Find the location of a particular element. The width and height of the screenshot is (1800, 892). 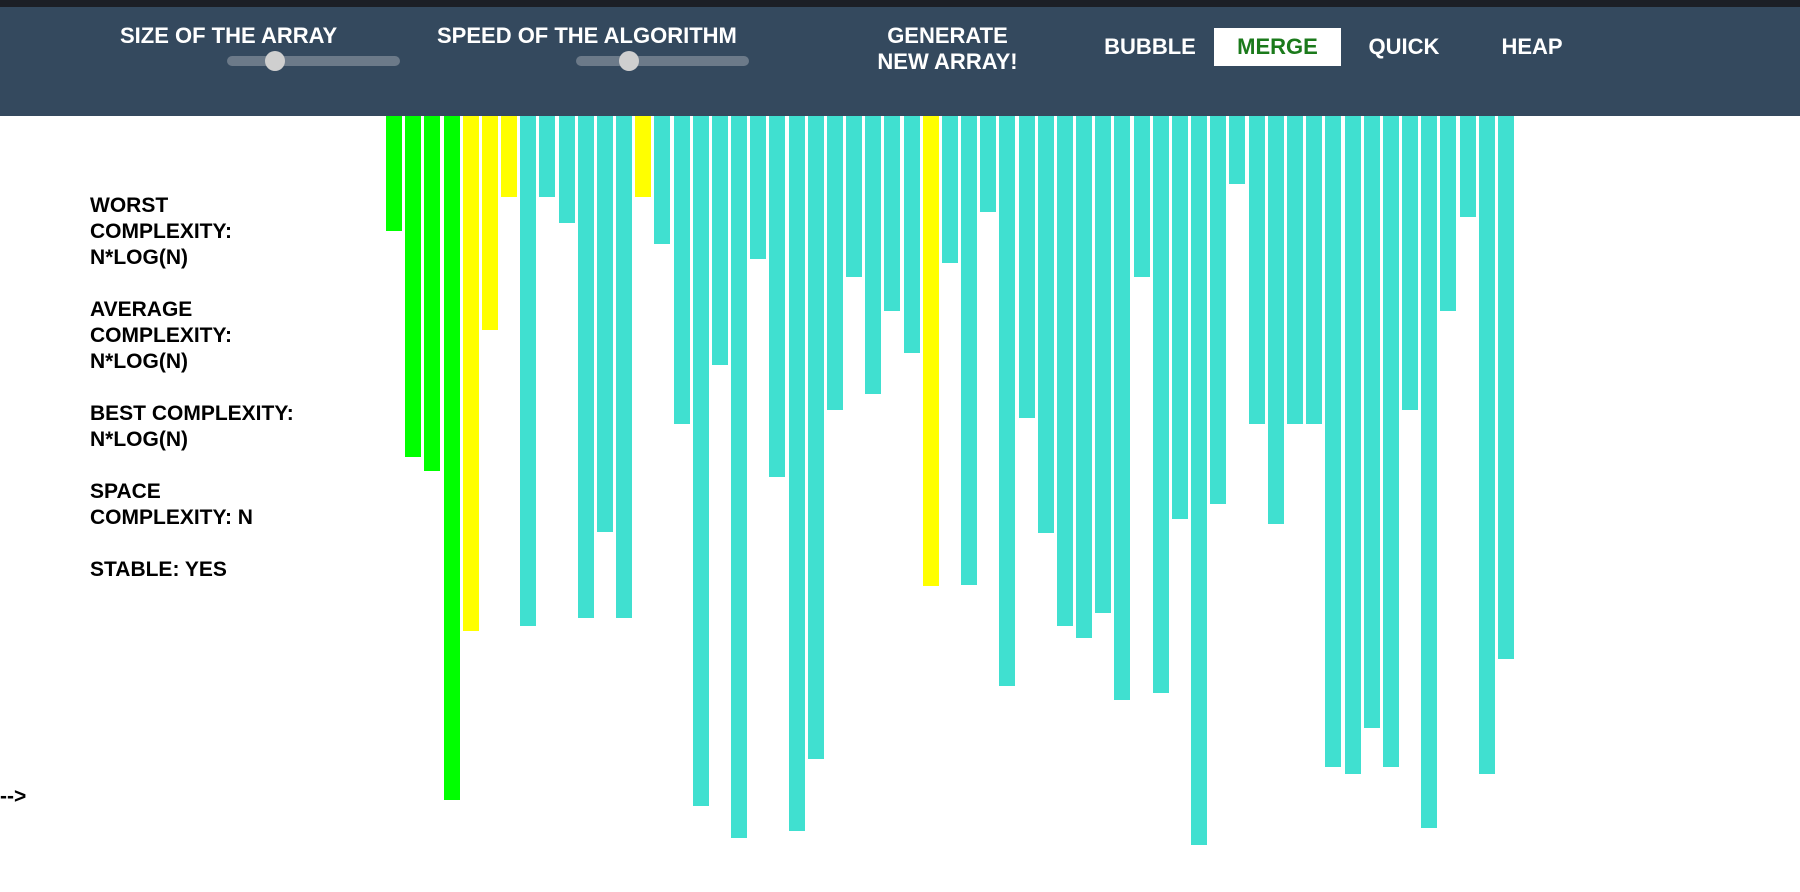

speed-of-algorithm-label: SPEED OF THE ALGORITHM is located at coordinates (587, 35).